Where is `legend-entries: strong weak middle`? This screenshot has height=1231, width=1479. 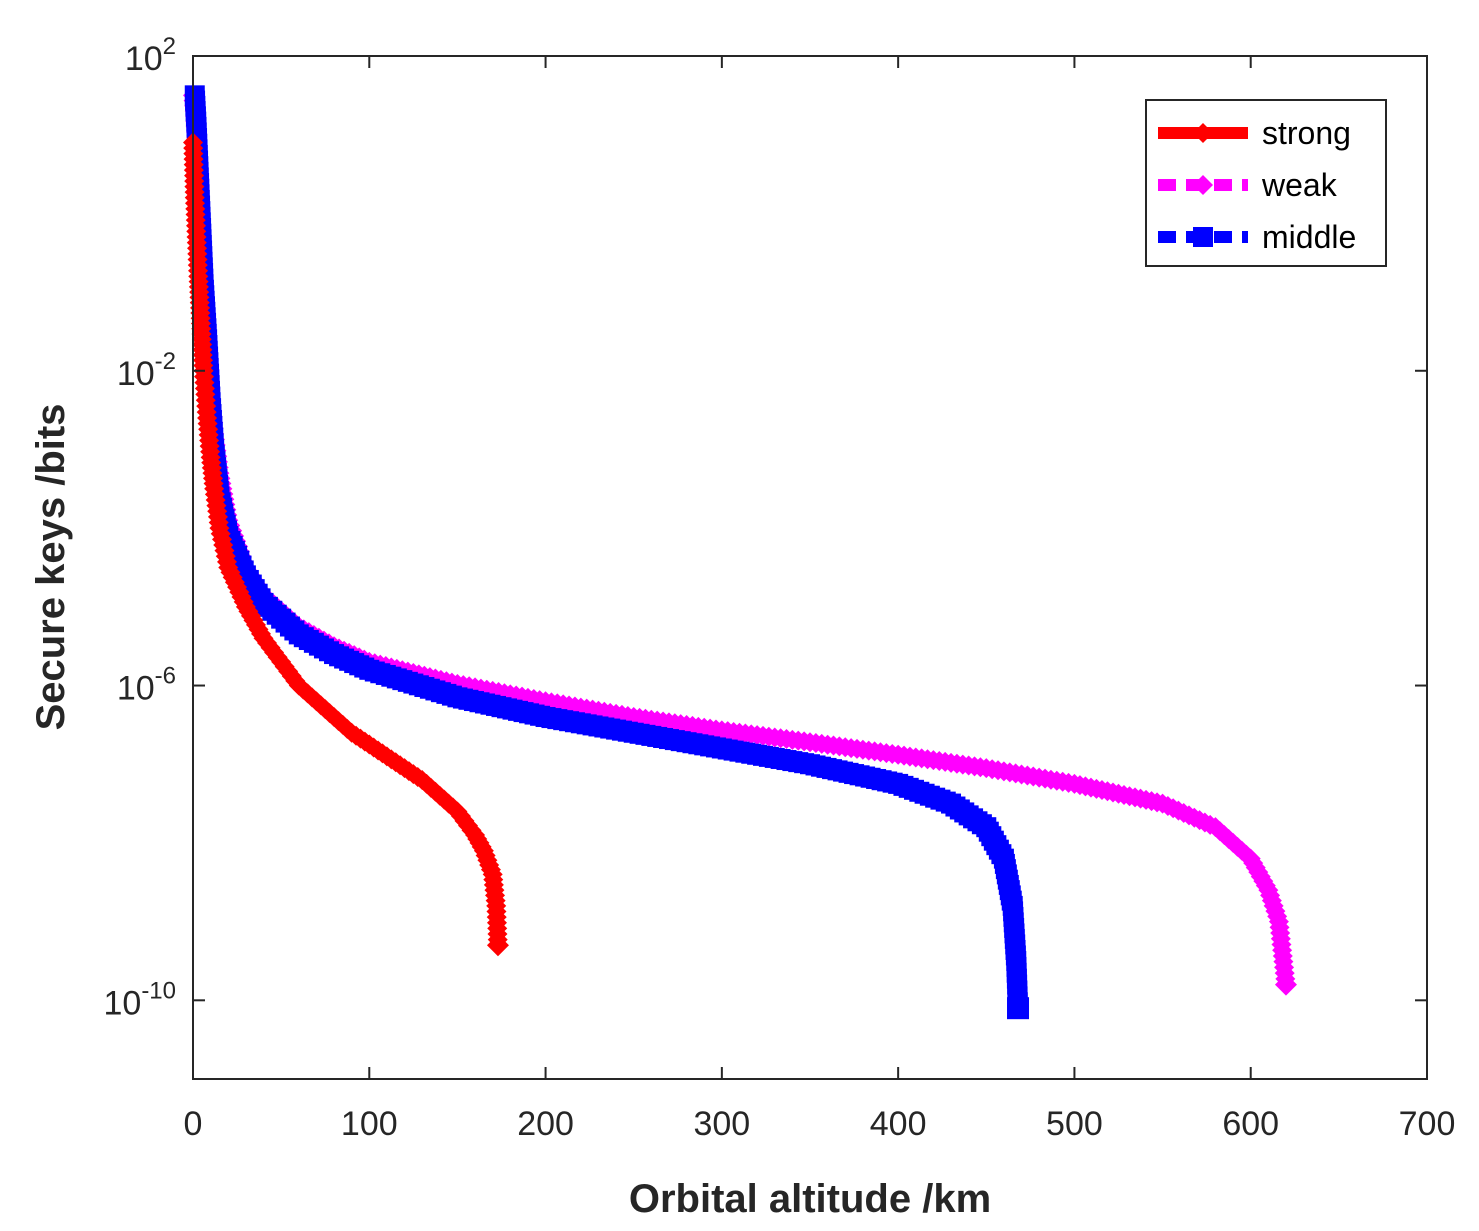
legend-entries: strong weak middle is located at coordinates (1257, 185).